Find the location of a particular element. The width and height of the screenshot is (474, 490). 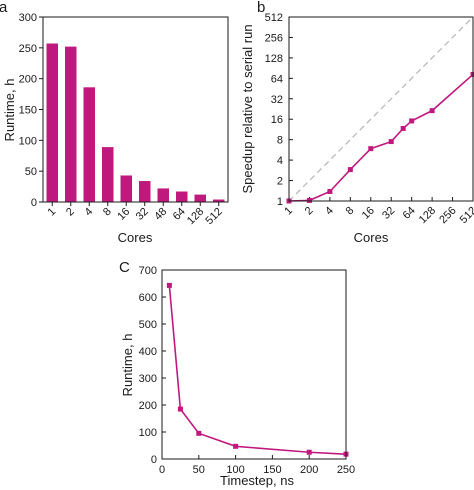

panel-c-plot is located at coordinates (257, 369).